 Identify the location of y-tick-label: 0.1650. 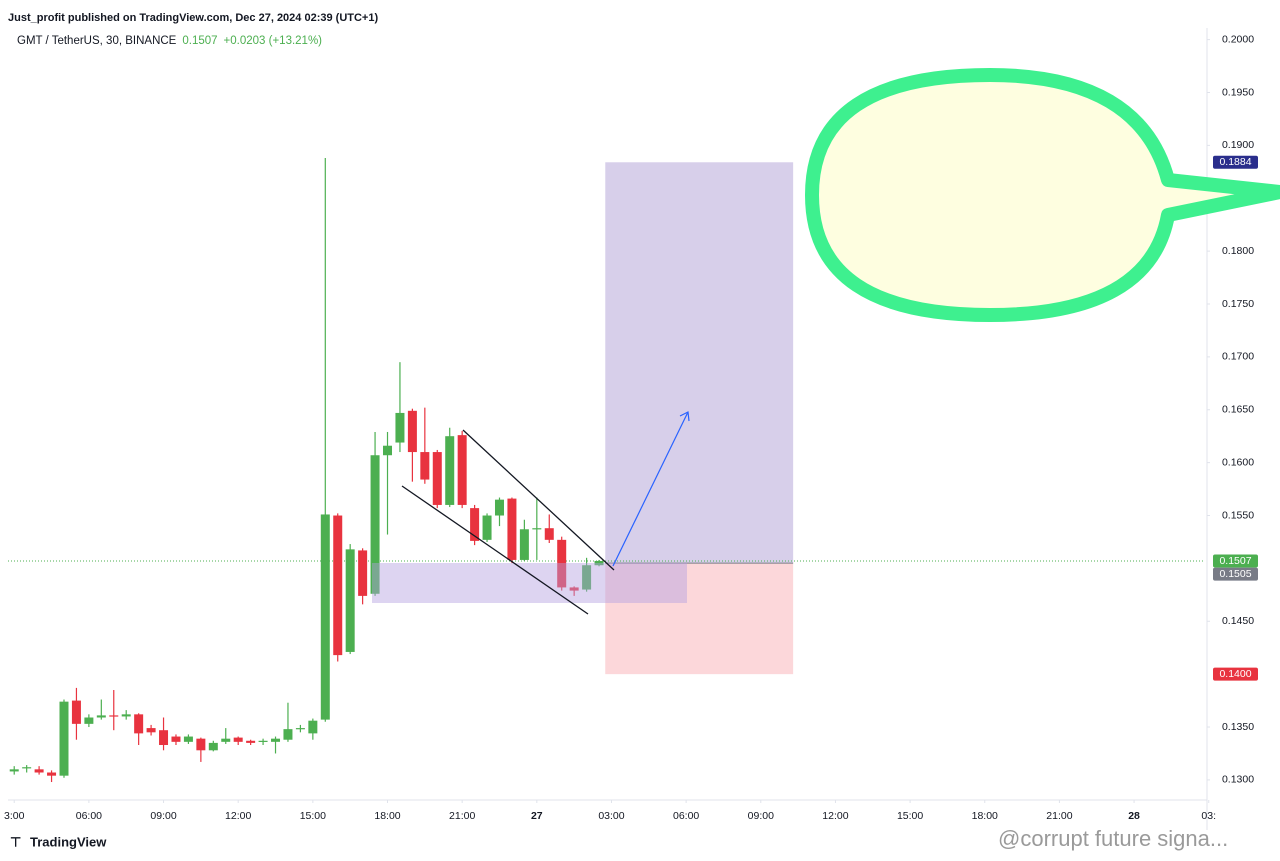
(1238, 410).